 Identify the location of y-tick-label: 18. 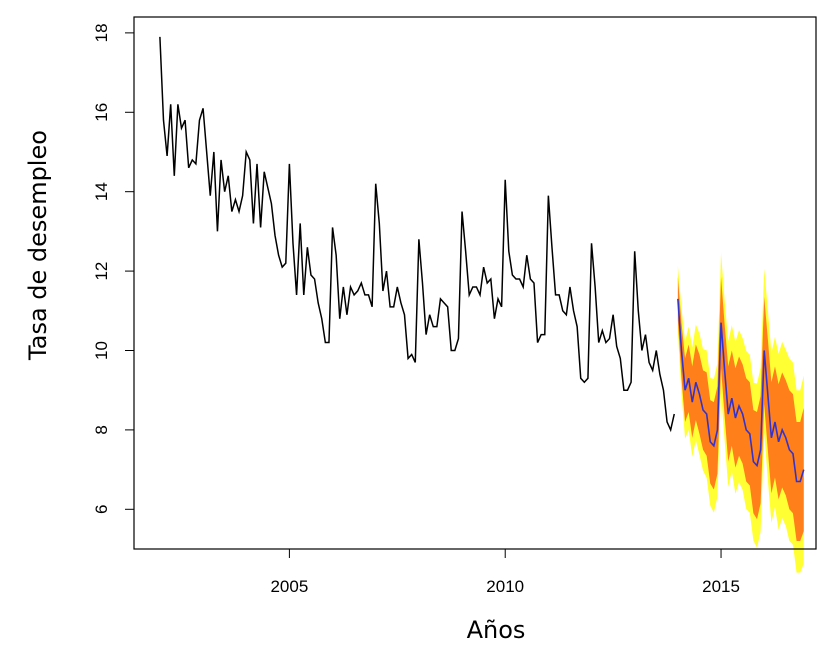
(101, 32).